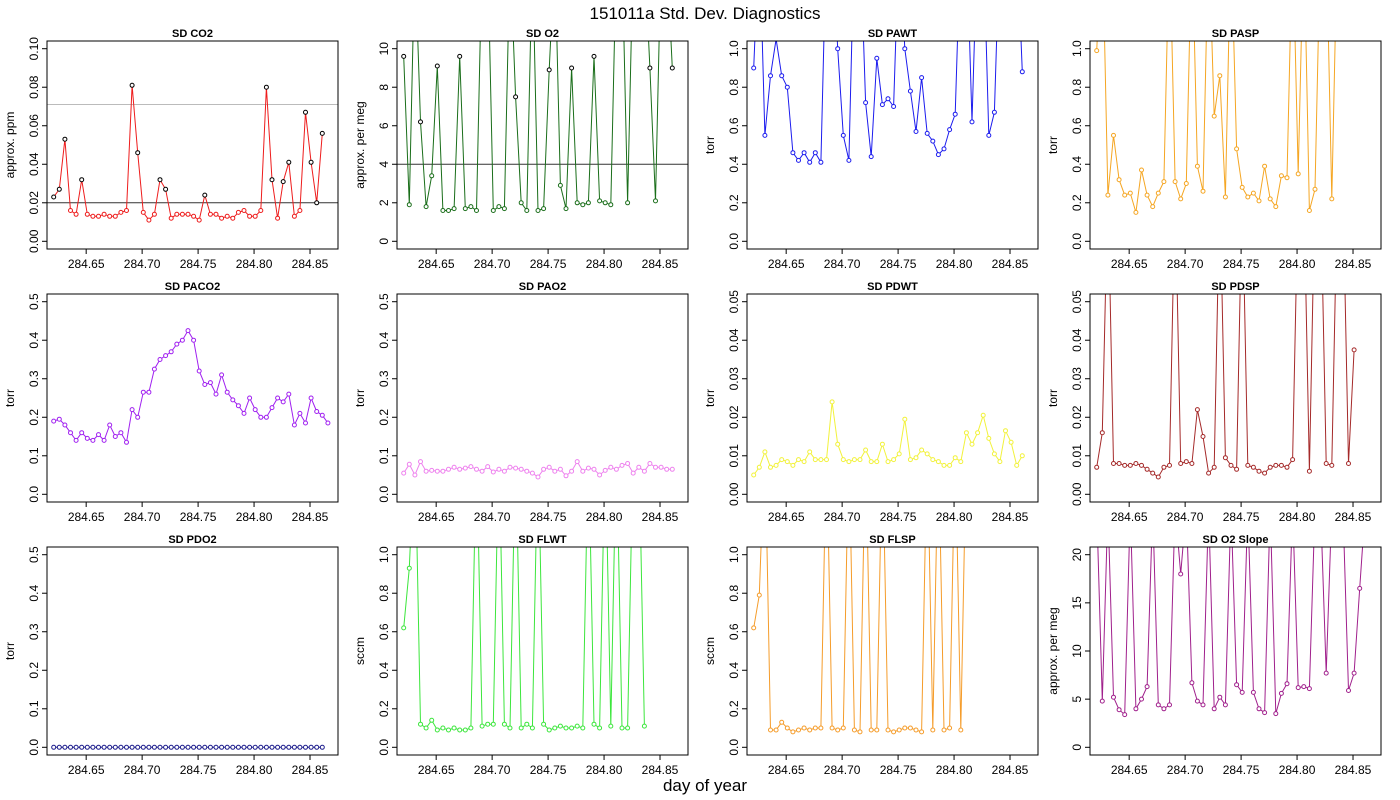  Describe the element at coordinates (384, 708) in the screenshot. I see `y-tick-label: 0.2` at that location.